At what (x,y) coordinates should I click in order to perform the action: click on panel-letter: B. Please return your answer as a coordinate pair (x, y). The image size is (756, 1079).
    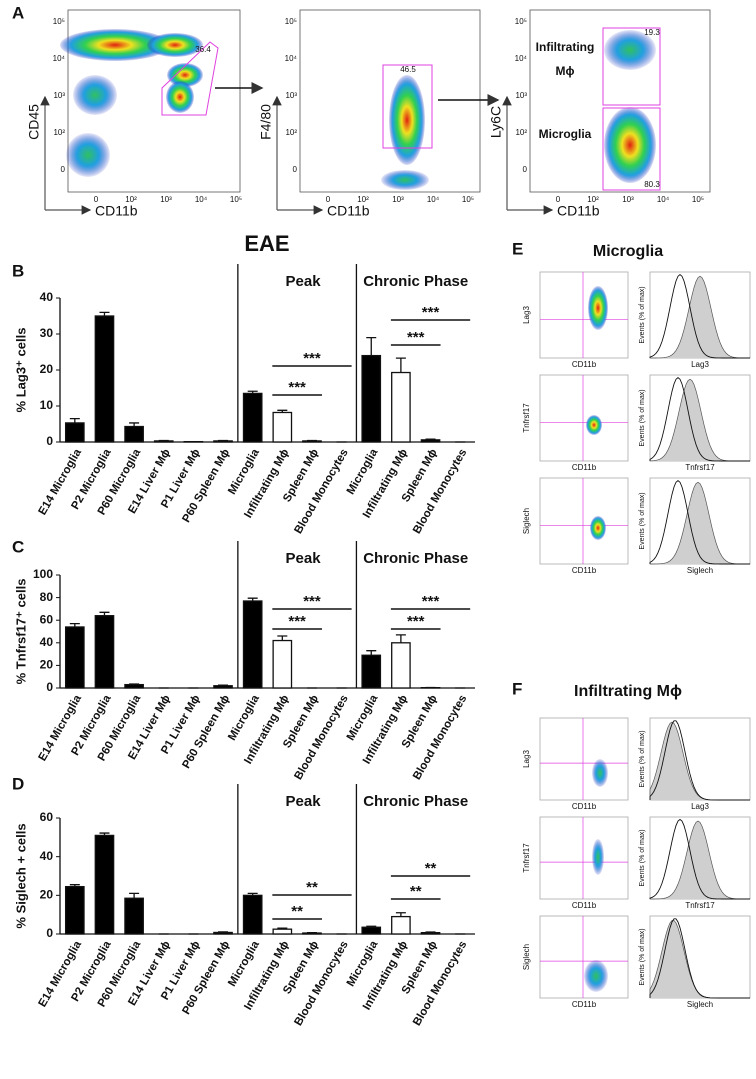
    Looking at the image, I should click on (18, 270).